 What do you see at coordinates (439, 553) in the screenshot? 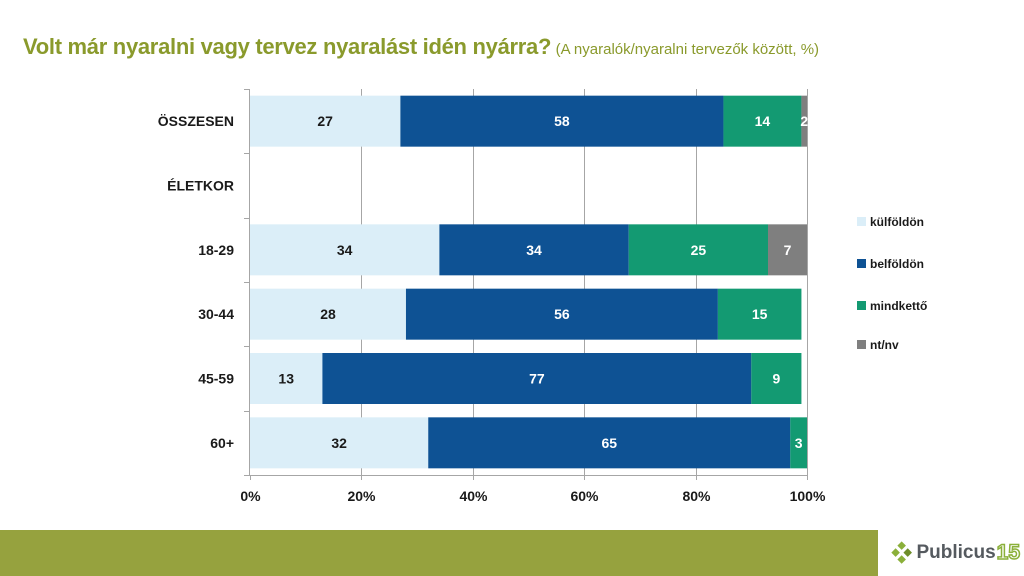
I see `footer-bar` at bounding box center [439, 553].